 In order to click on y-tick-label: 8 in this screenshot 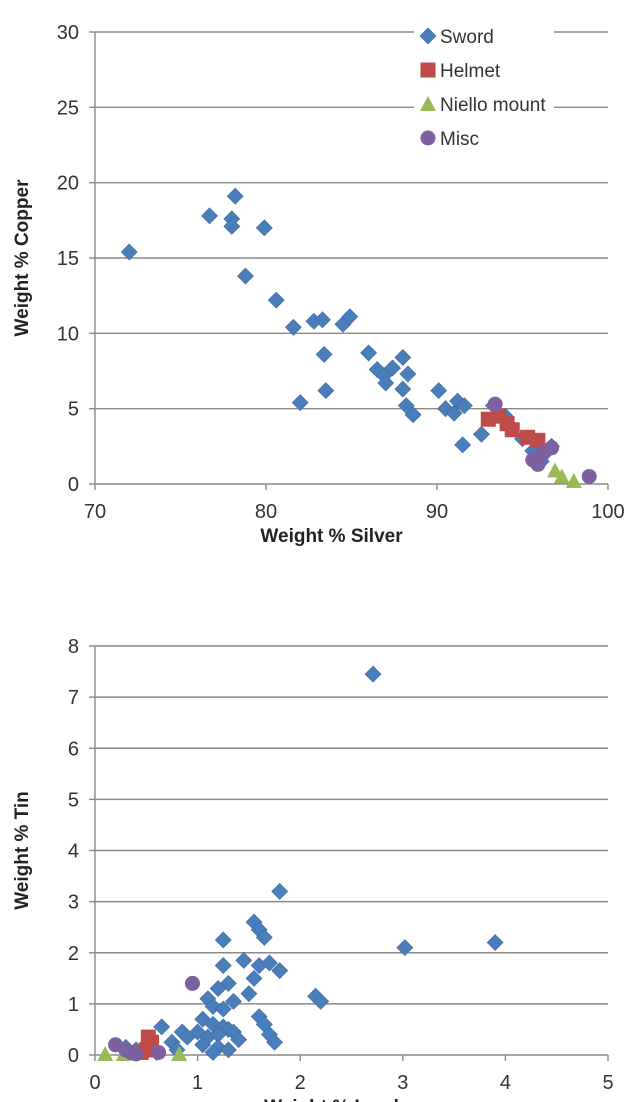, I will do `click(73, 647)`.